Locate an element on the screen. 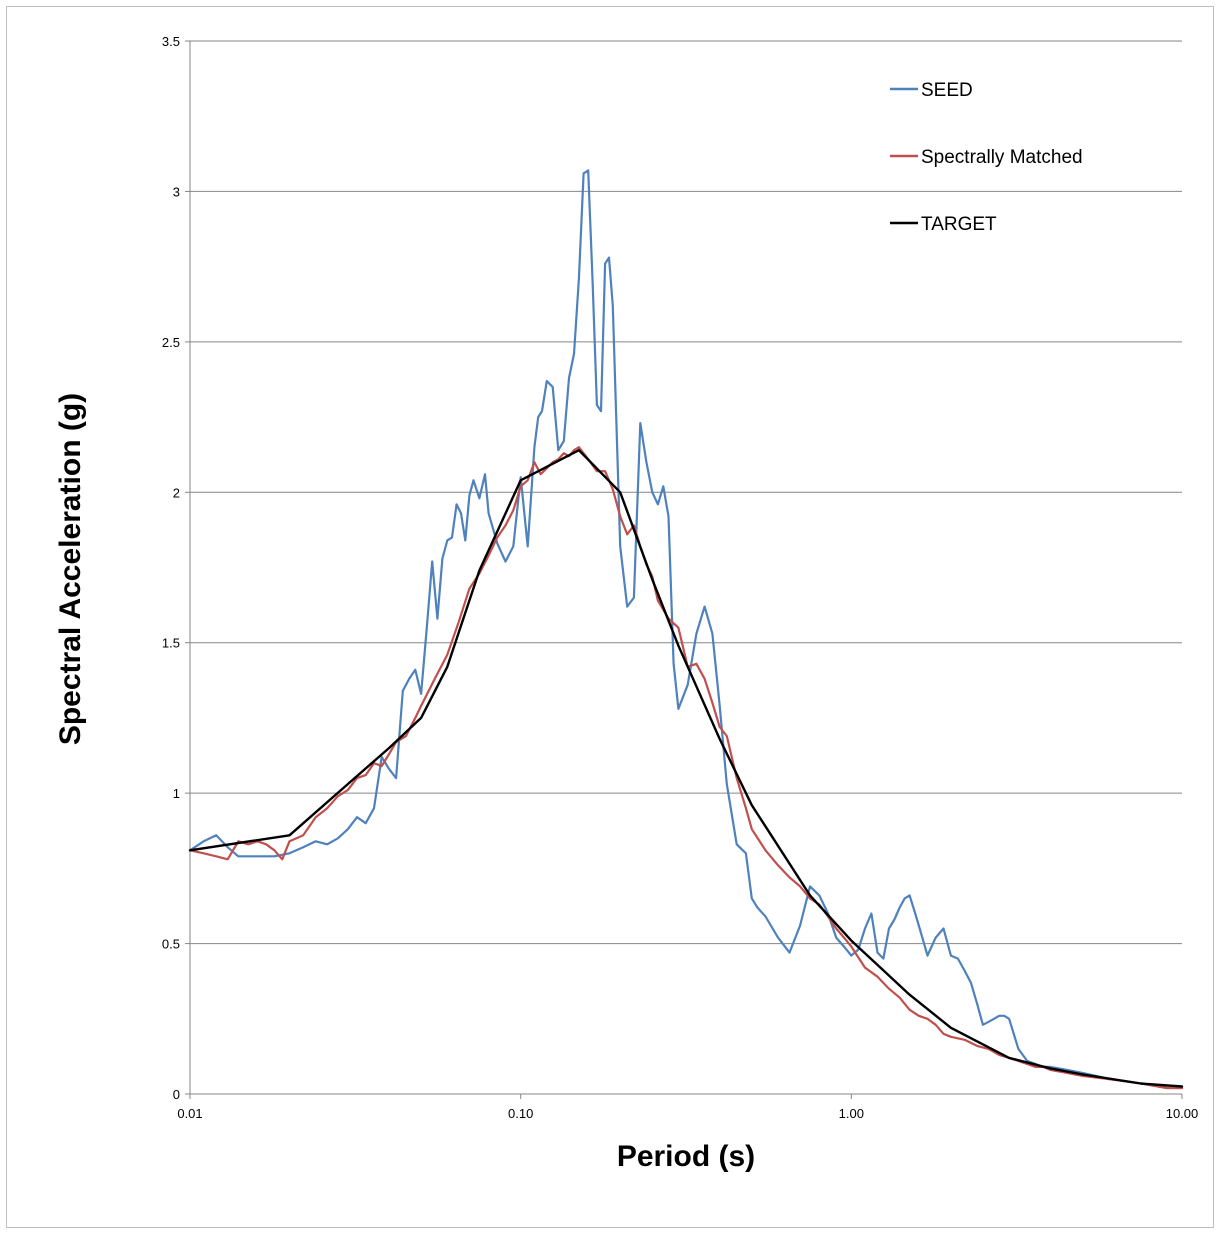 This screenshot has width=1222, height=1236. y-axis-title: Spectral Acceleration (g) is located at coordinates (70, 569).